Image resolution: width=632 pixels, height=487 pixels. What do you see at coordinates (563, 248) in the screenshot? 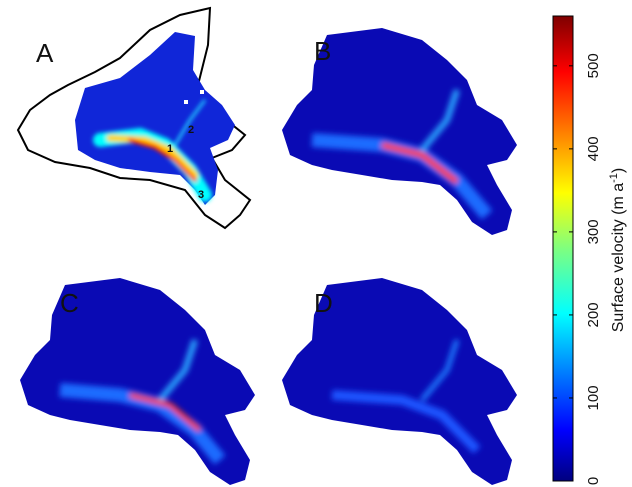
I see `colorbar-gradient` at bounding box center [563, 248].